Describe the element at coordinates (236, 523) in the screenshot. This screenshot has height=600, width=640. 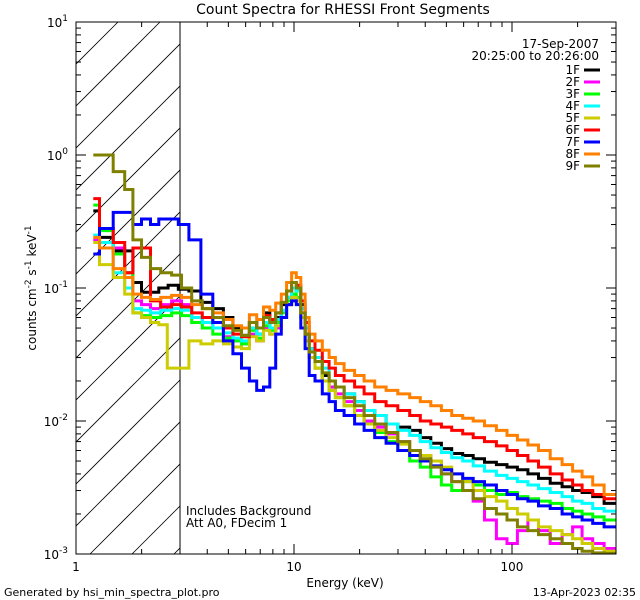
I see `annotation-attenuator: Att A0, FDecim 1` at that location.